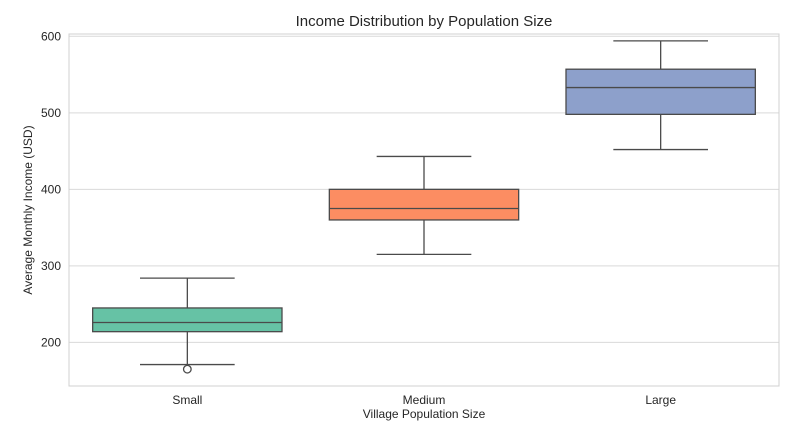 Image resolution: width=792 pixels, height=431 pixels. I want to click on outlier-point, so click(187, 369).